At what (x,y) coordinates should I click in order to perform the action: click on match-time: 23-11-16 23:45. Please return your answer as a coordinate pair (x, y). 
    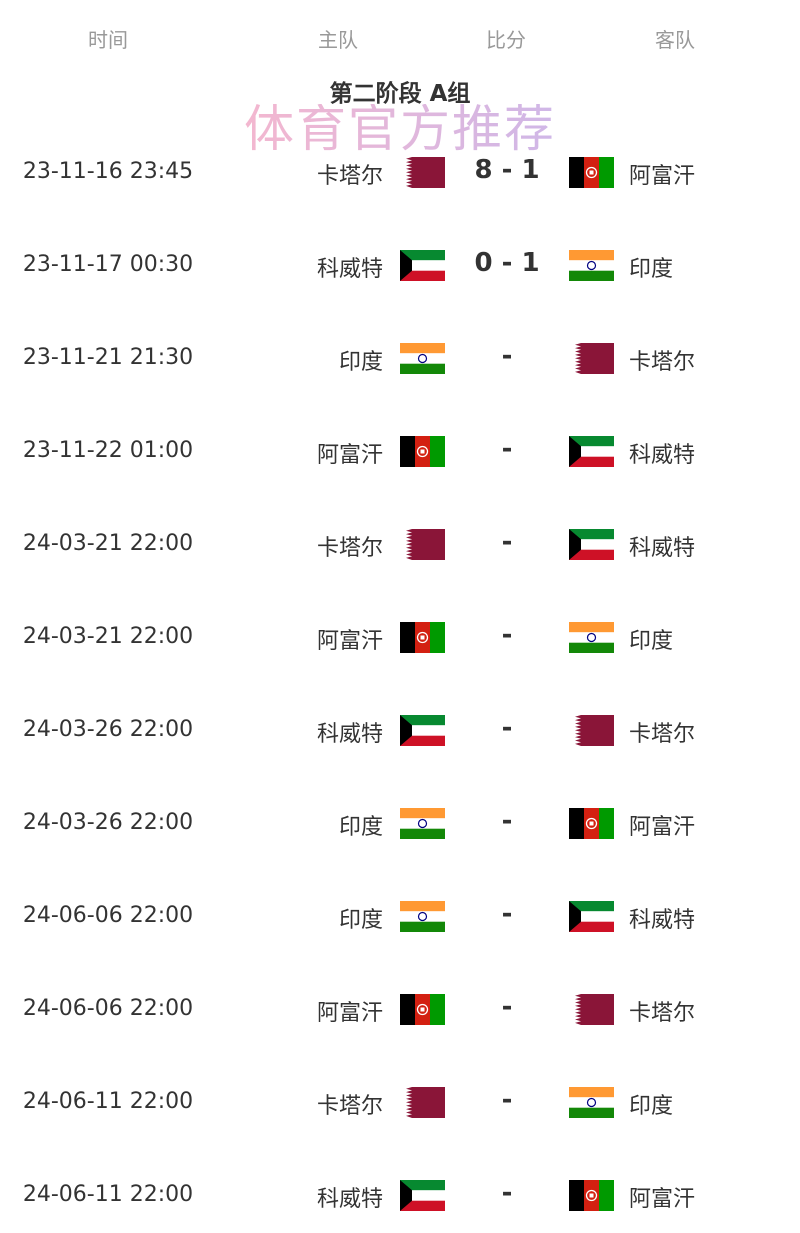
    Looking at the image, I should click on (108, 171).